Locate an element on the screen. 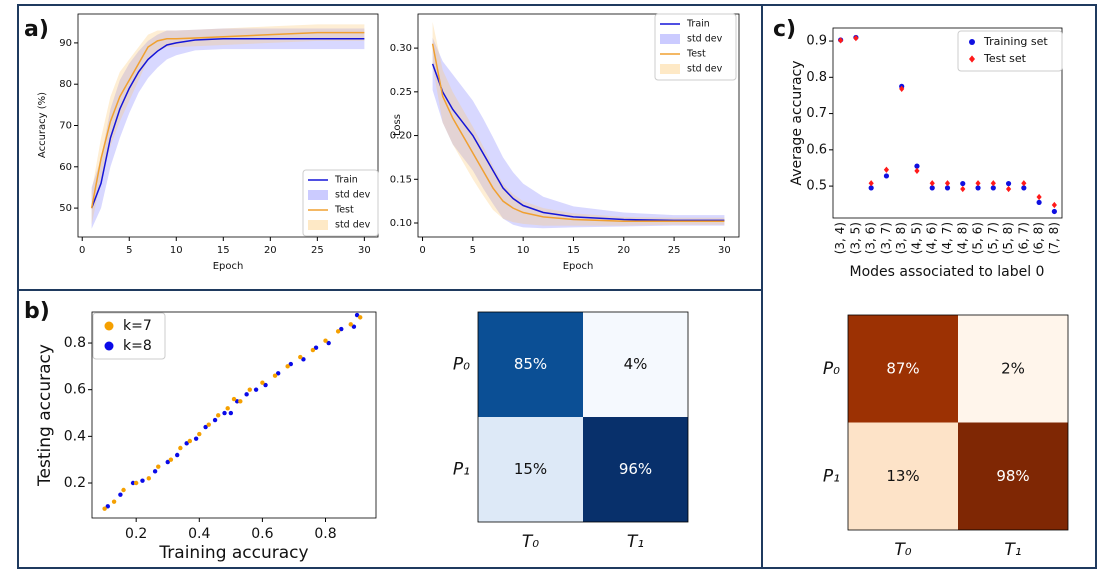 The image size is (1100, 573). legend-label: k=8 is located at coordinates (137, 346).